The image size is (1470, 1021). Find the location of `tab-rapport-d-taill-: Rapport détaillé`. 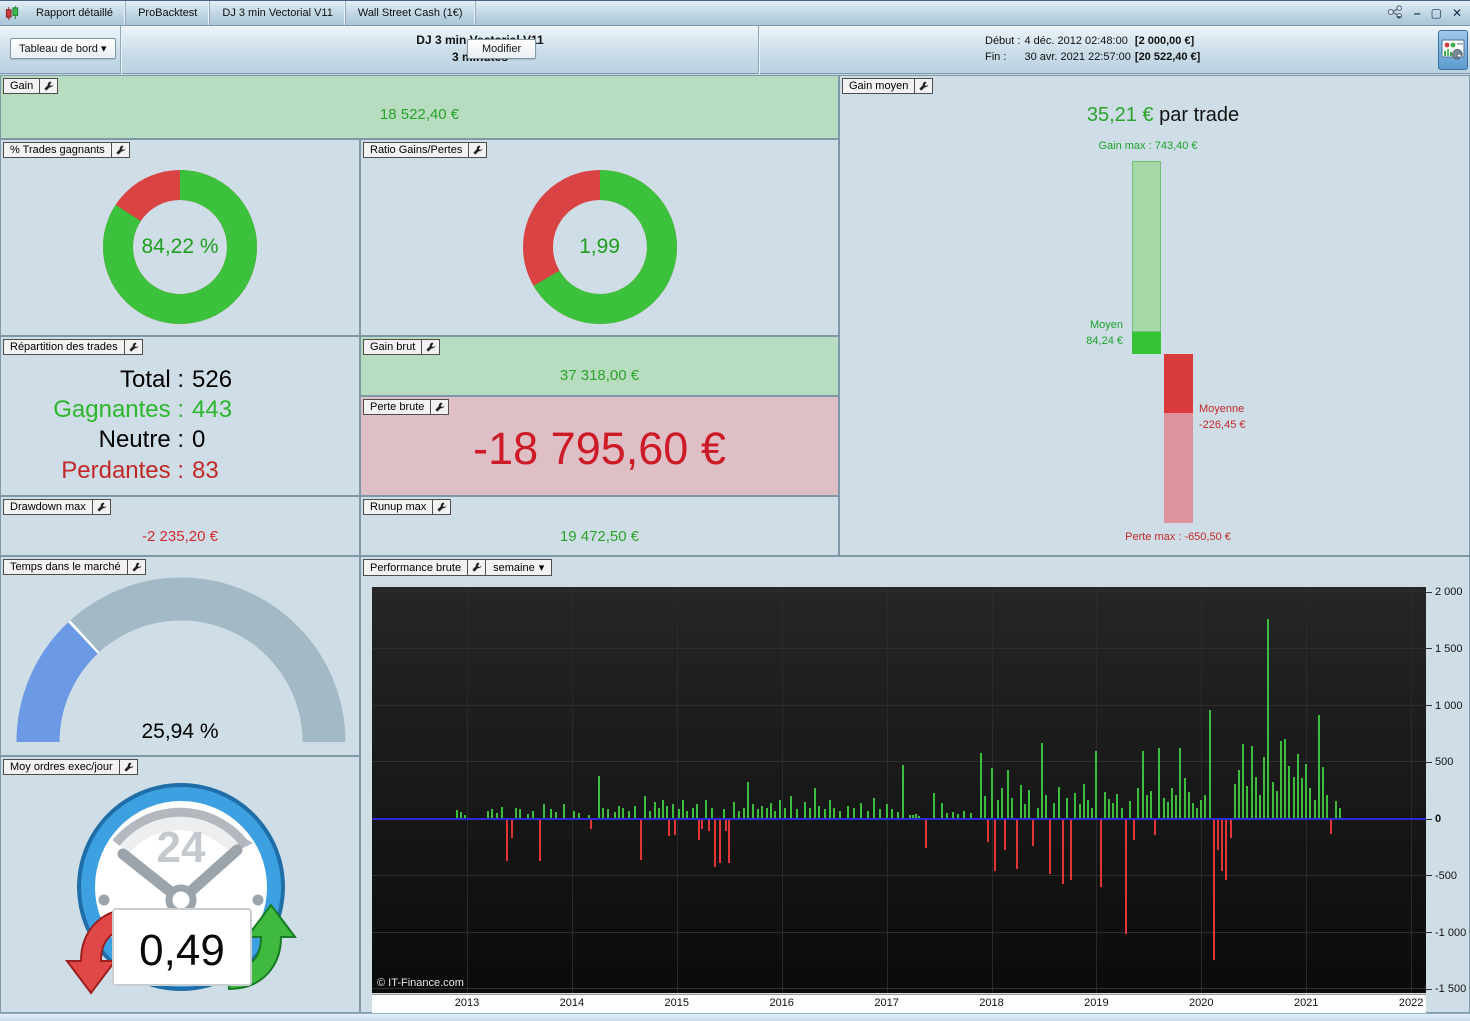

tab-rapport-d-taill-: Rapport détaillé is located at coordinates (75, 13).